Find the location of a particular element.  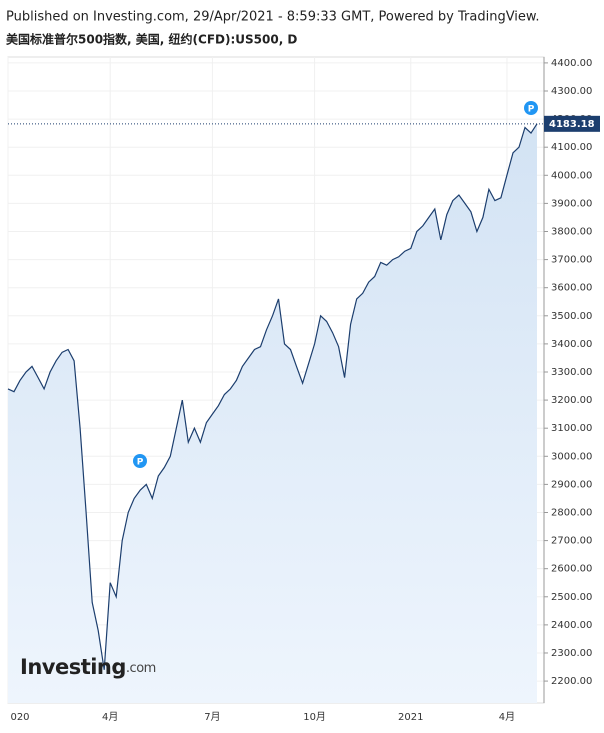

y-tick-label: 3700.00 is located at coordinates (571, 260).